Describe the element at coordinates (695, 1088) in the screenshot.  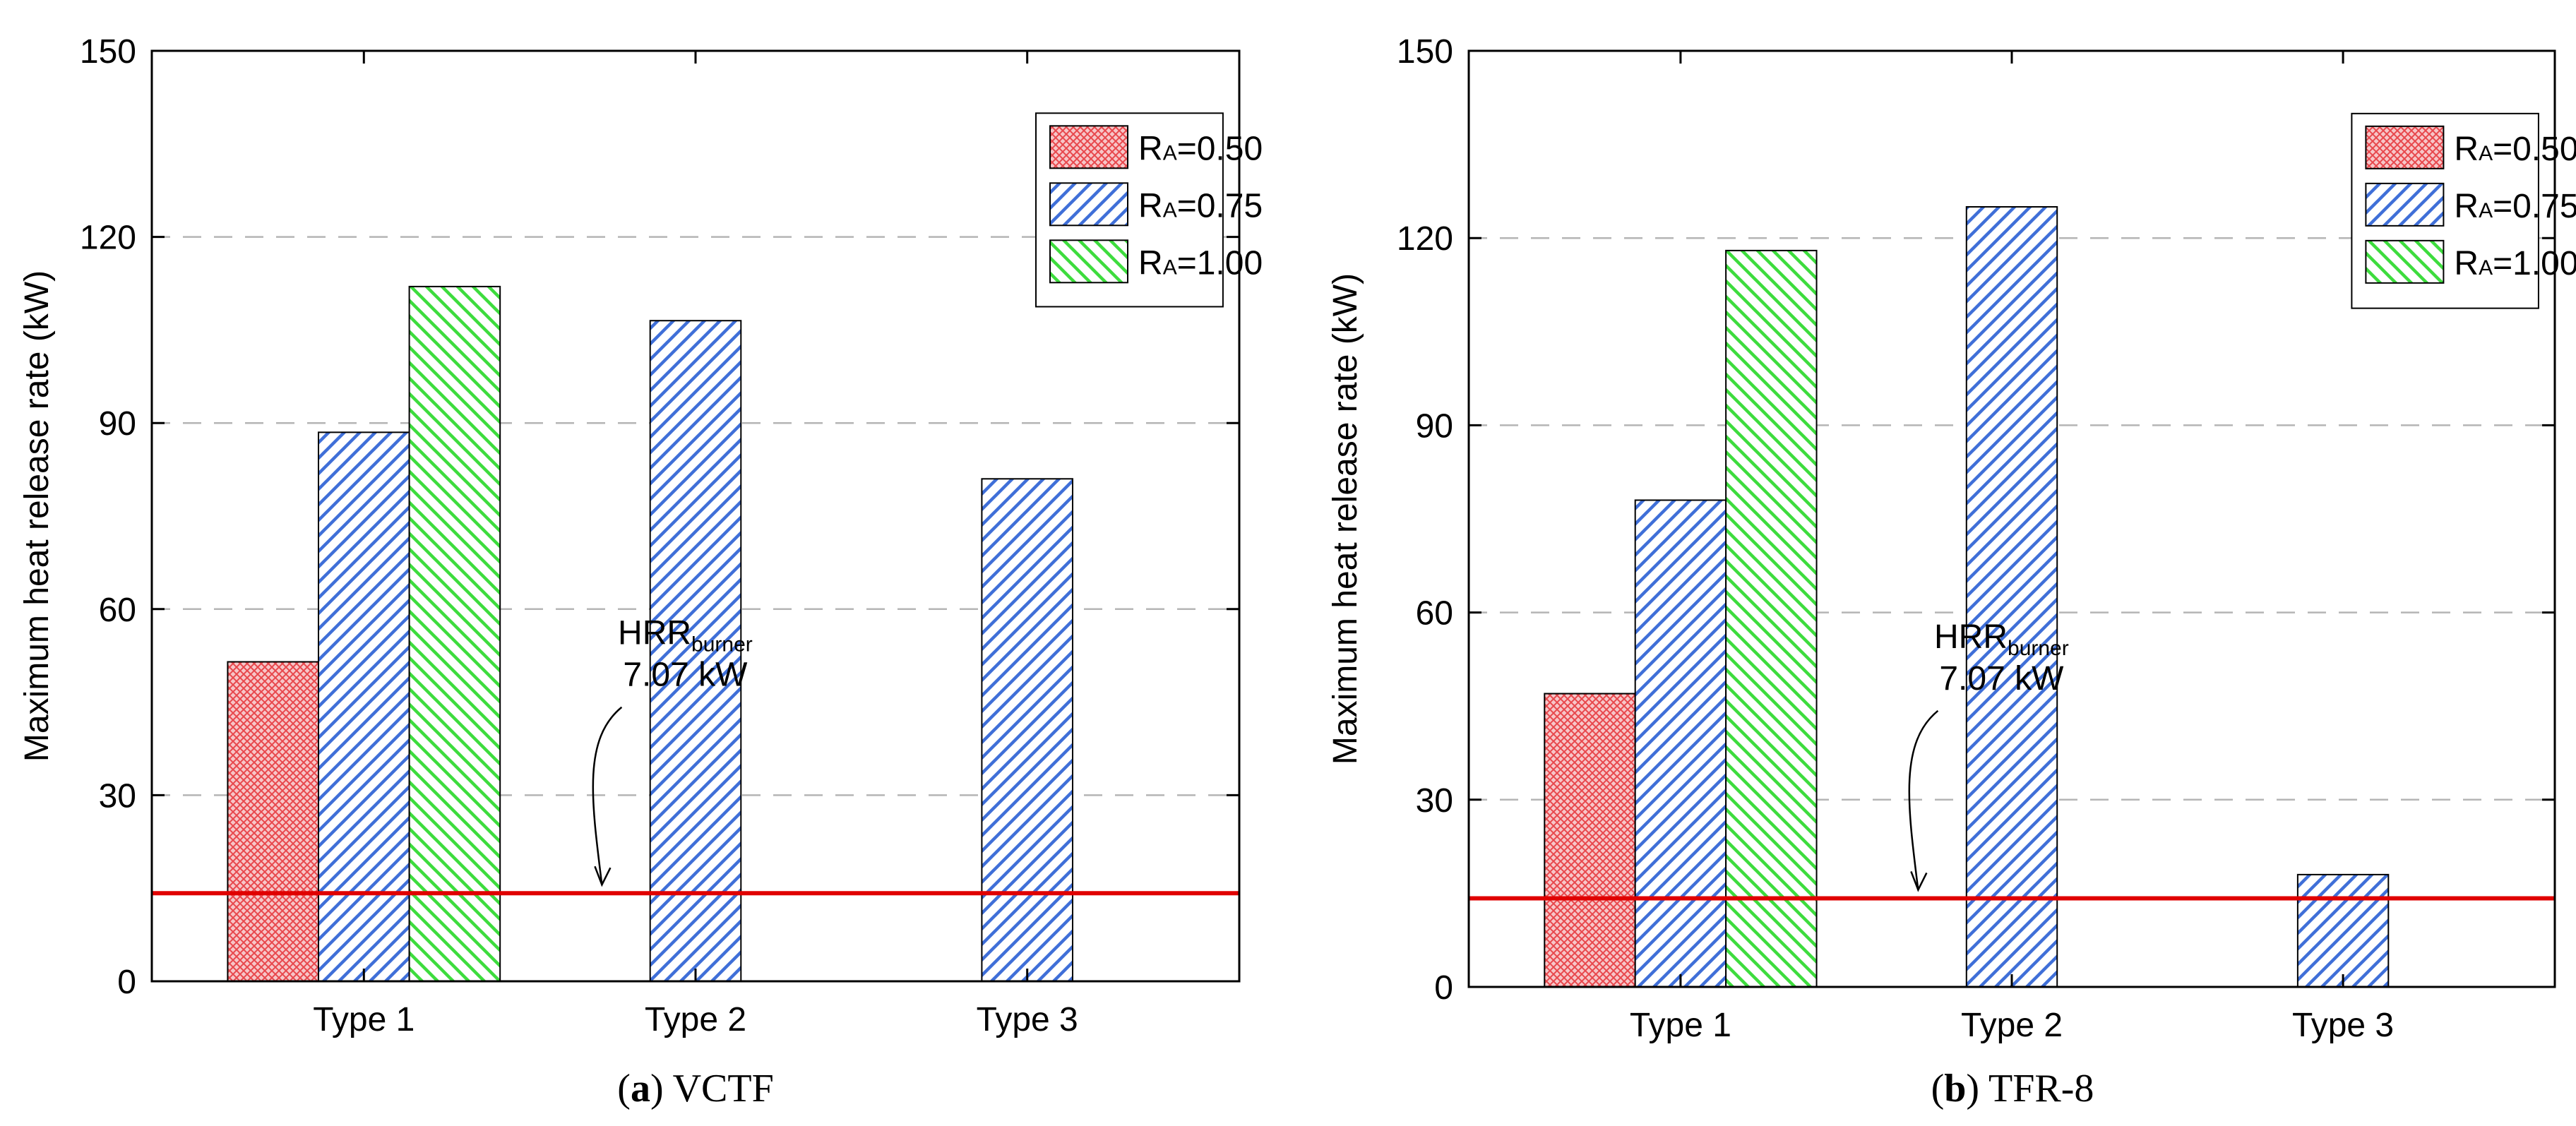
I see `panel-caption: (a) VCTF` at that location.